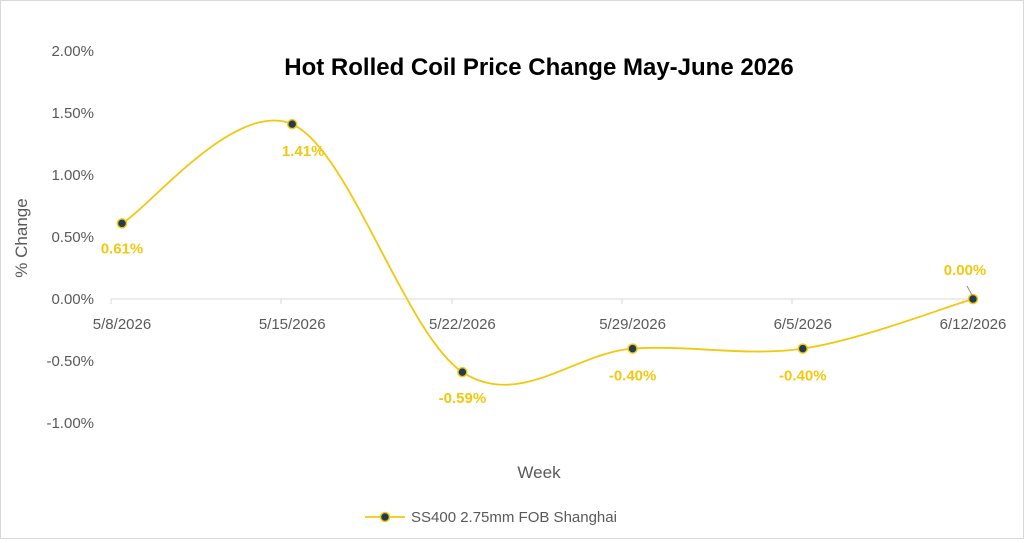  What do you see at coordinates (463, 398) in the screenshot?
I see `data-label: -0.59%` at bounding box center [463, 398].